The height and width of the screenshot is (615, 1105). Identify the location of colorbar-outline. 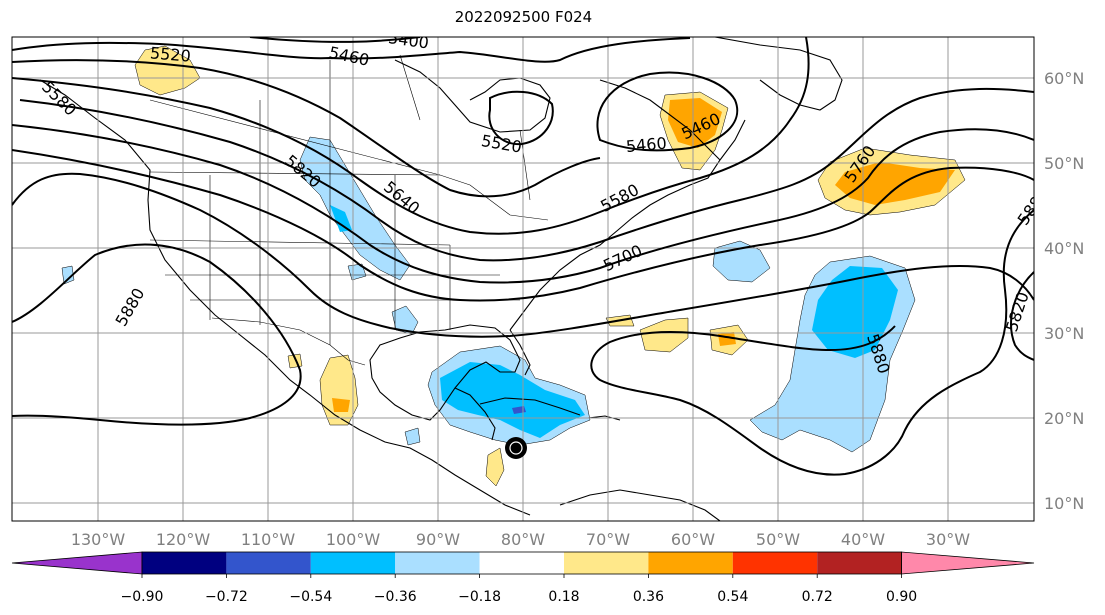
(521, 563).